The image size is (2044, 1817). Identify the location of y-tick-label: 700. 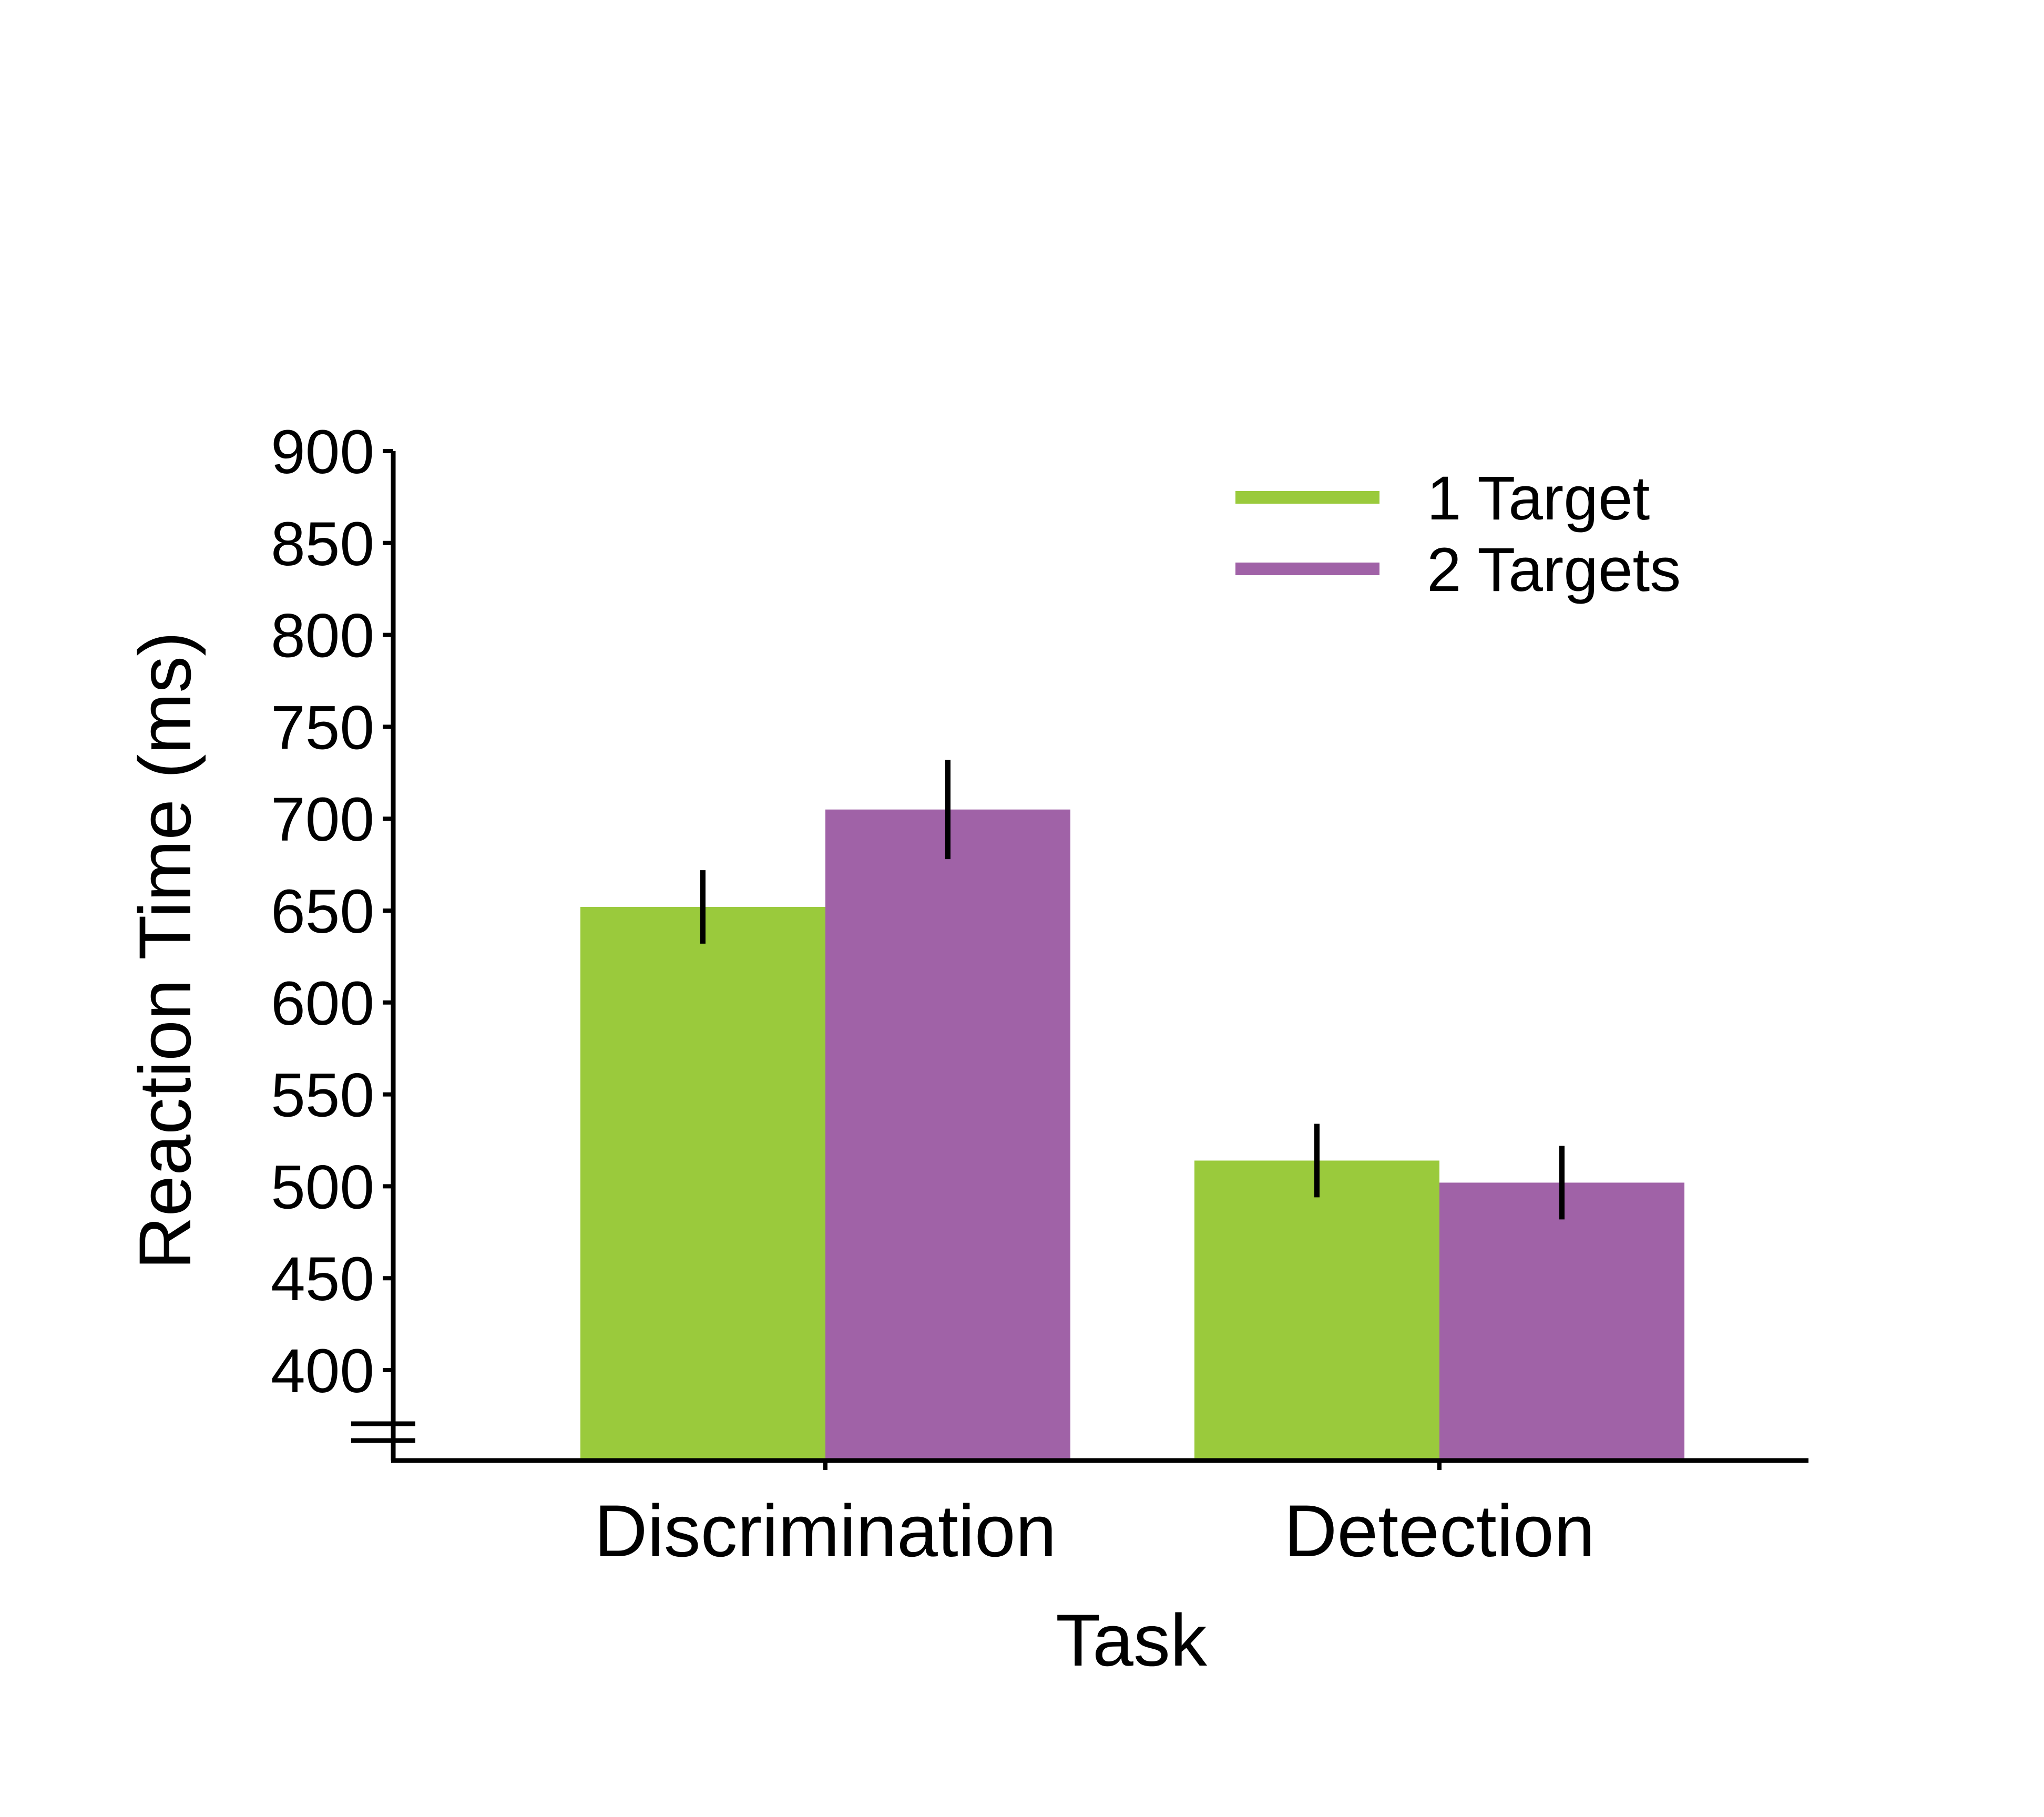
(322, 819).